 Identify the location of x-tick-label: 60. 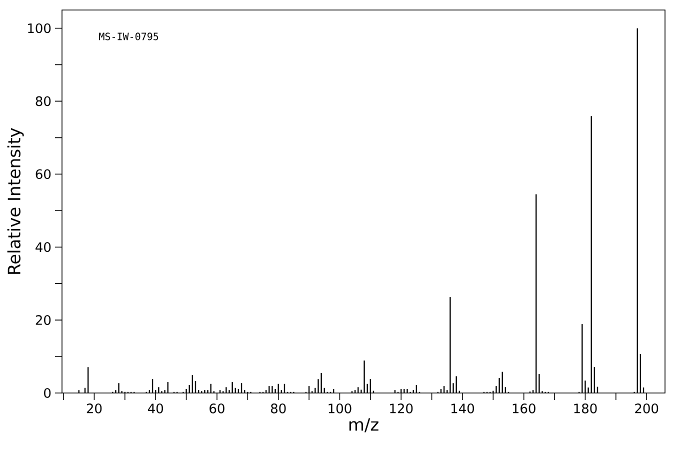
(217, 409).